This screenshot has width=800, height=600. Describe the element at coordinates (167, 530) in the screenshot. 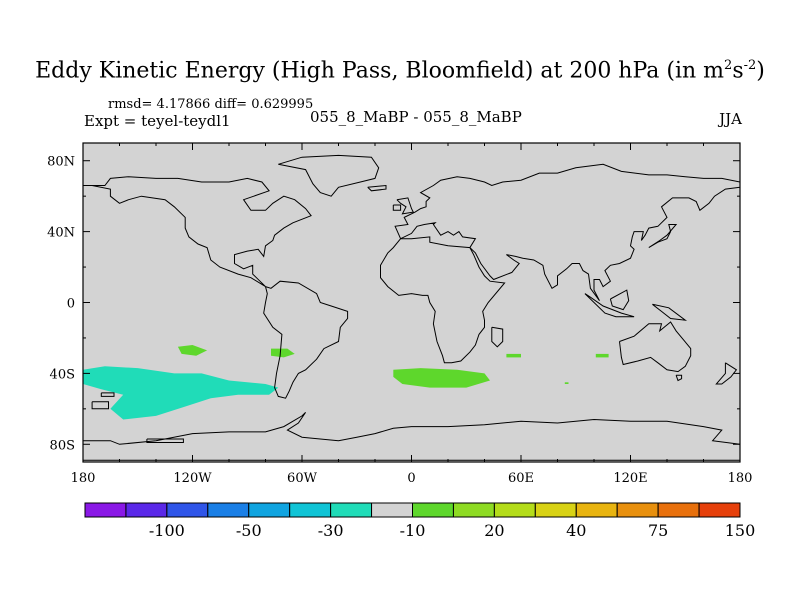

I see `colorbar-label-0: -100` at that location.